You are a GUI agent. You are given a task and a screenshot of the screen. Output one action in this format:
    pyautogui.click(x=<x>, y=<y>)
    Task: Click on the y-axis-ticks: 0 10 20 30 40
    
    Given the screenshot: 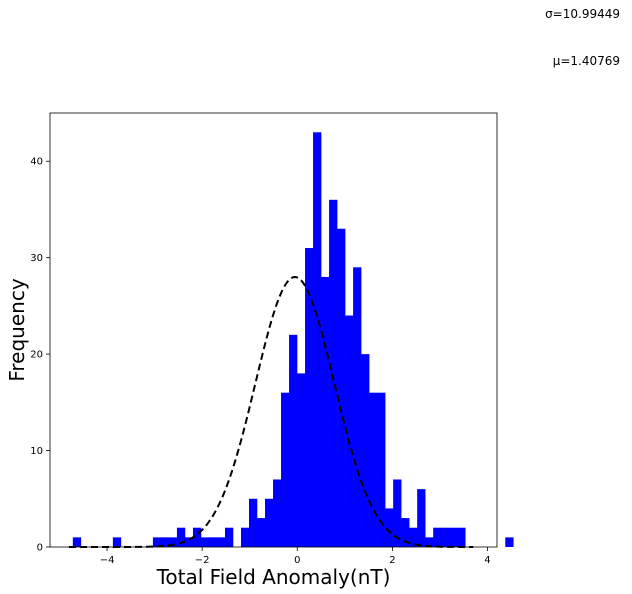 What is the action you would take?
    pyautogui.click(x=40, y=355)
    